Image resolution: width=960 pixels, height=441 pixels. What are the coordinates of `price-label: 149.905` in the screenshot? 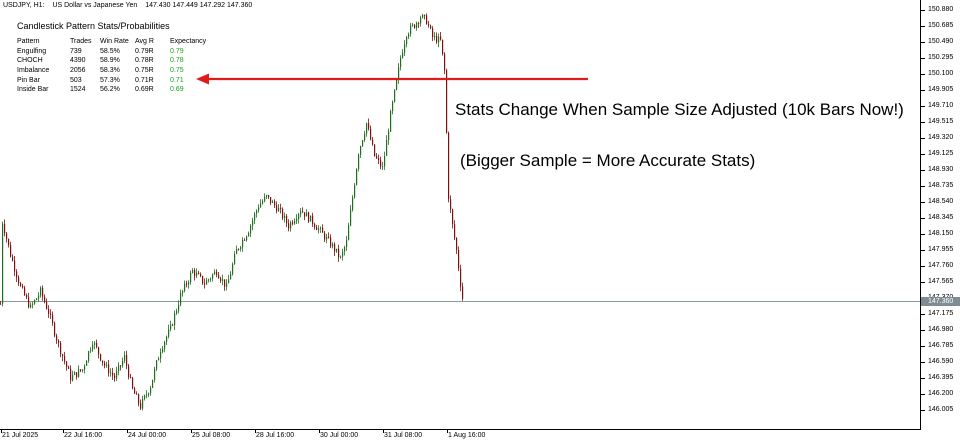 It's located at (941, 89).